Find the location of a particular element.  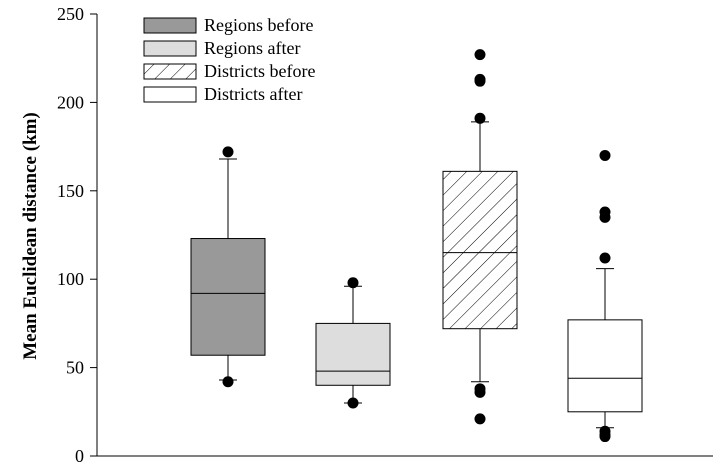

y-tick-label: 50 is located at coordinates (75, 368).